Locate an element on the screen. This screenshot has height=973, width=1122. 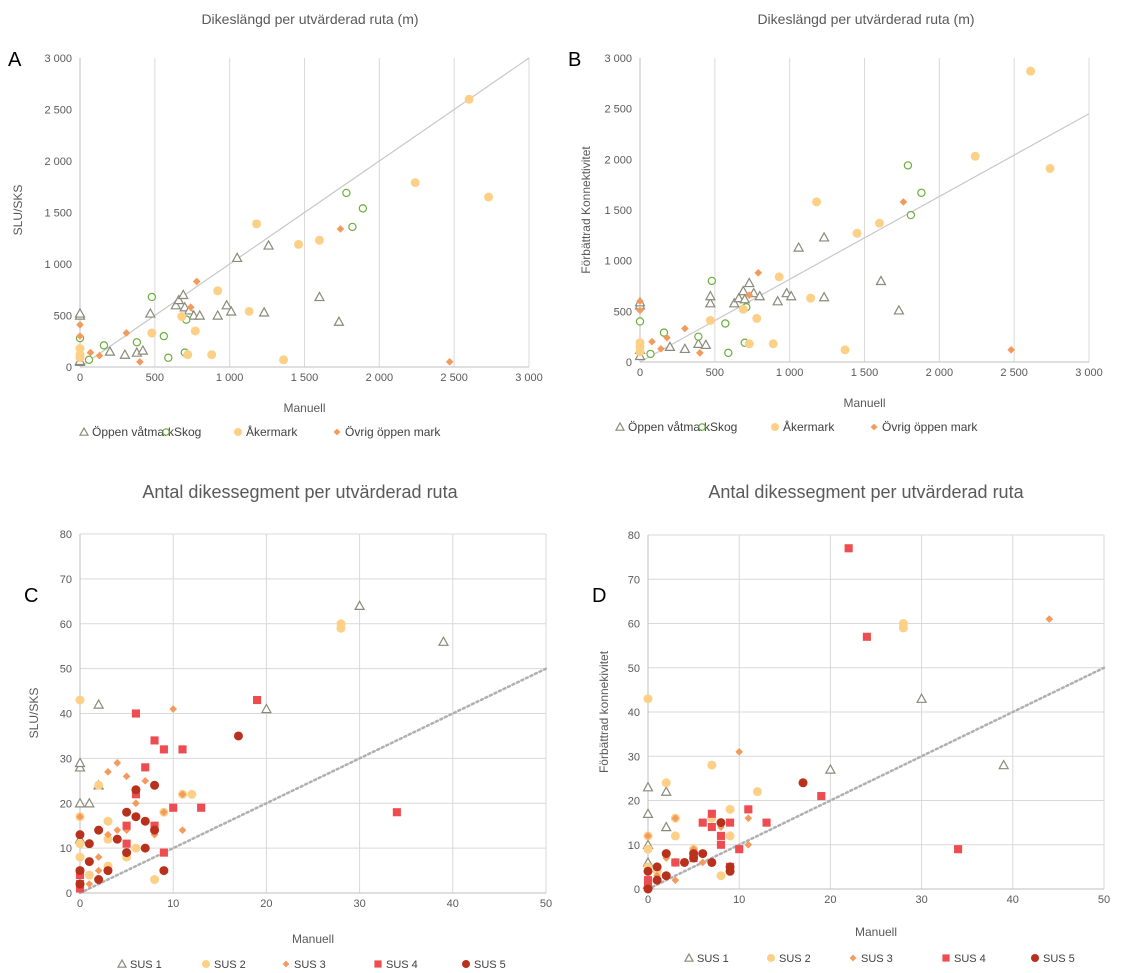
legend-label: Skog is located at coordinates (723, 427).